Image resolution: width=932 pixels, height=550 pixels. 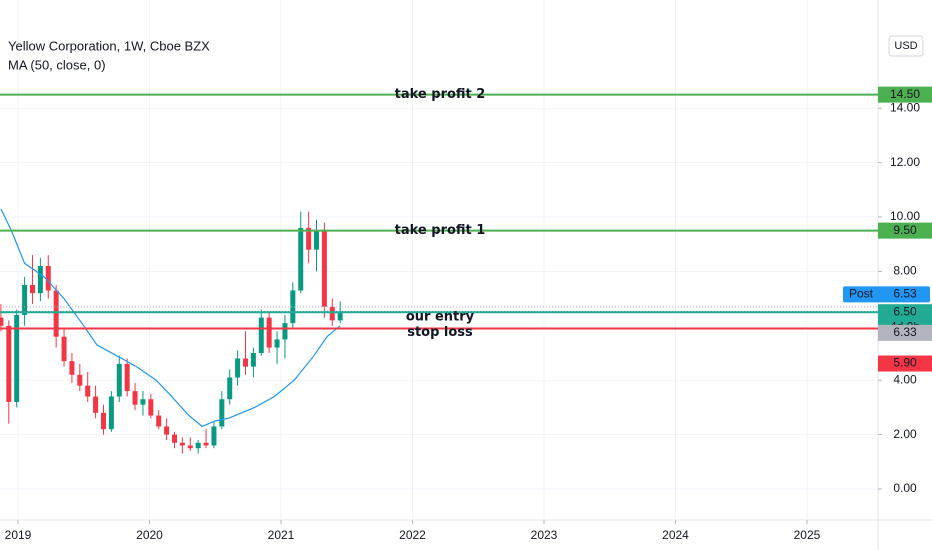 What do you see at coordinates (905, 216) in the screenshot?
I see `y-tick-label: 10.00` at bounding box center [905, 216].